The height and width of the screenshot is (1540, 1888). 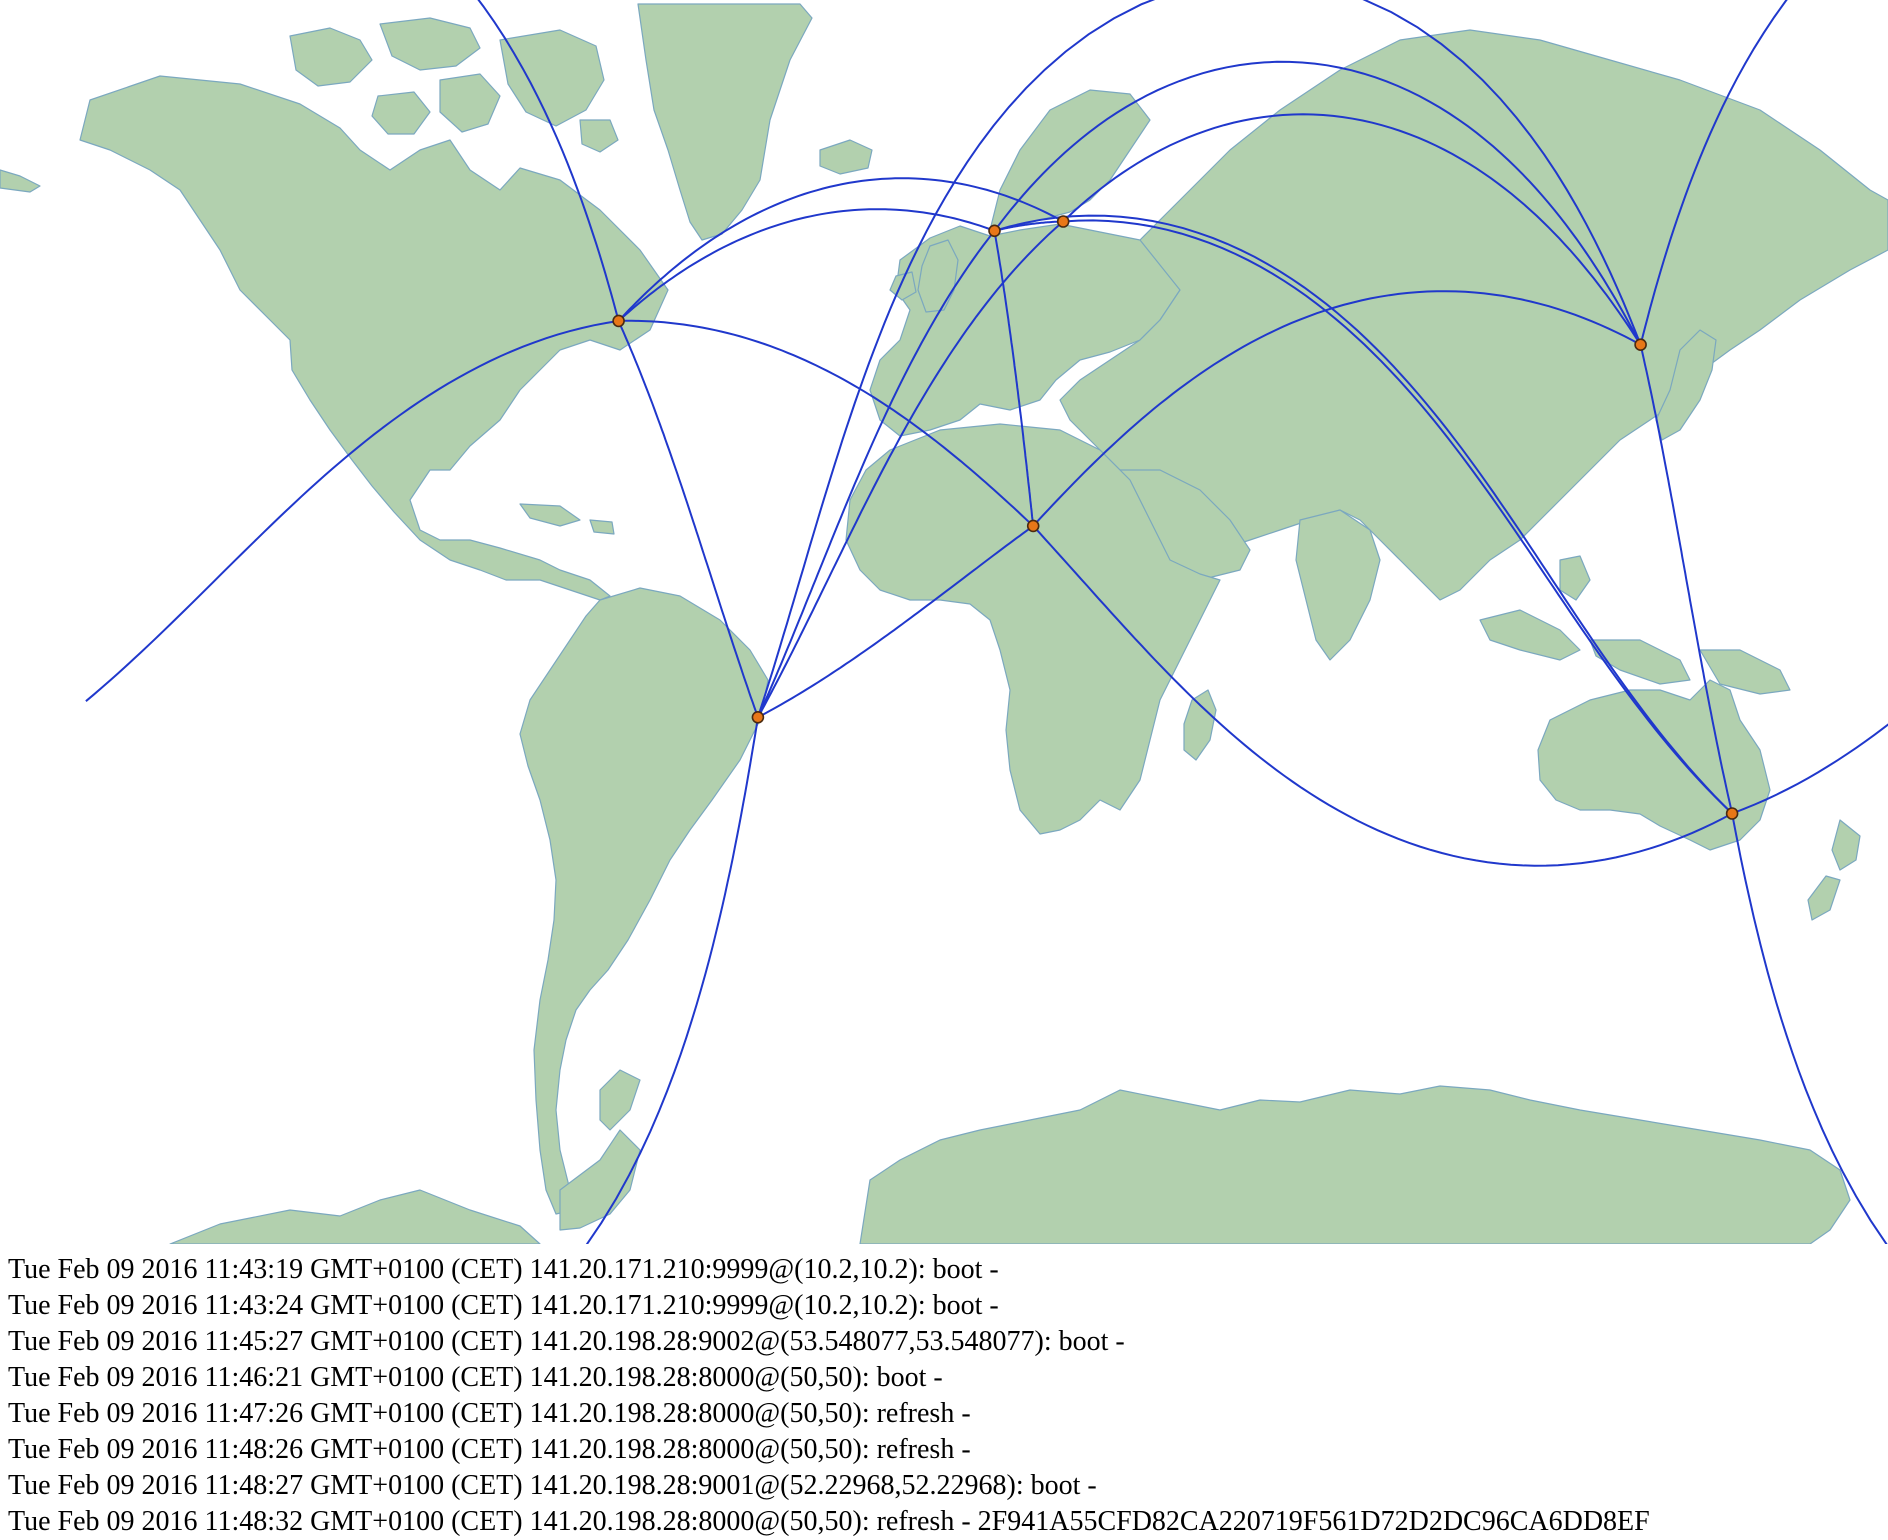 I want to click on peer-node-lagos, so click(x=1033, y=525).